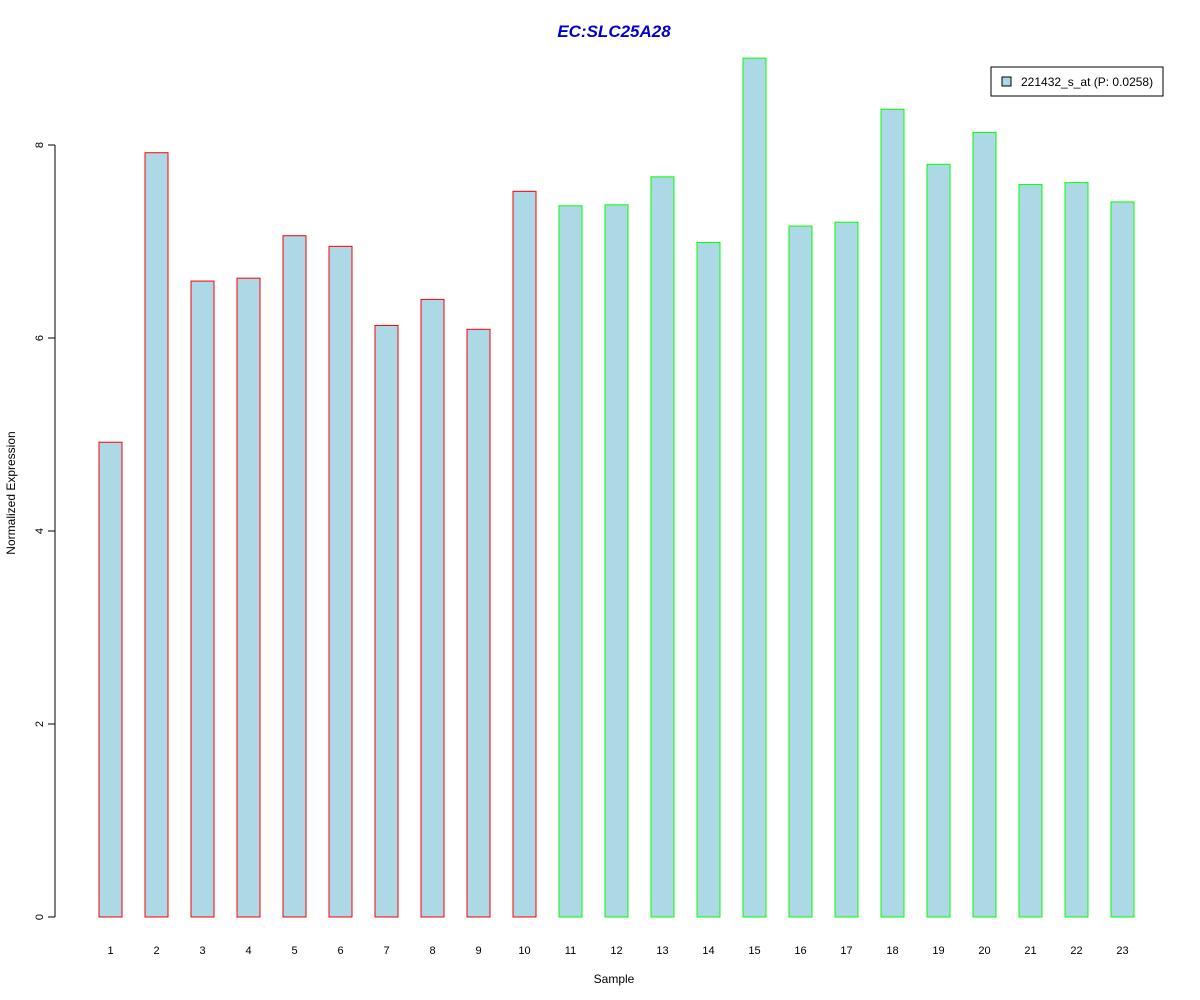 This screenshot has width=1200, height=1000. I want to click on x-tick-label: 12, so click(616, 951).